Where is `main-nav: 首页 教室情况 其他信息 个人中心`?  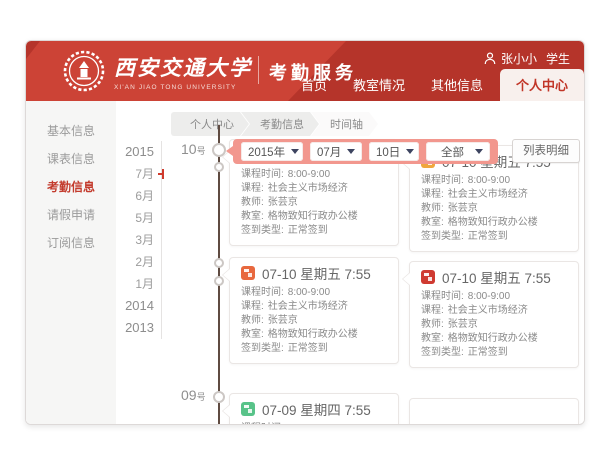 main-nav: 首页 教室情况 其他信息 个人中心 is located at coordinates (436, 84).